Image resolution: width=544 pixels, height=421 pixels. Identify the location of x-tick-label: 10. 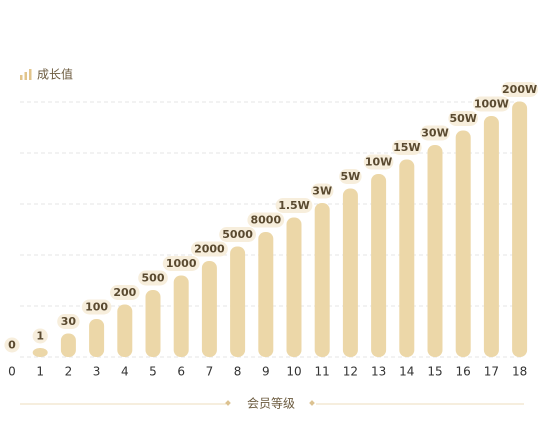
(293, 372).